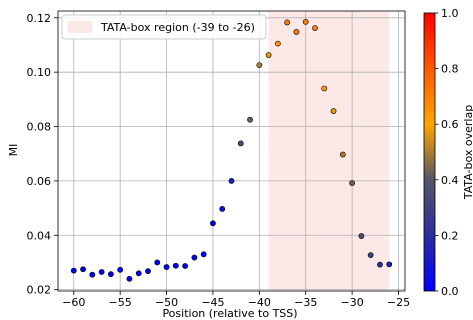 The height and width of the screenshot is (320, 473). Describe the element at coordinates (39, 18) in the screenshot. I see `y-tick-label: 0.12` at that location.